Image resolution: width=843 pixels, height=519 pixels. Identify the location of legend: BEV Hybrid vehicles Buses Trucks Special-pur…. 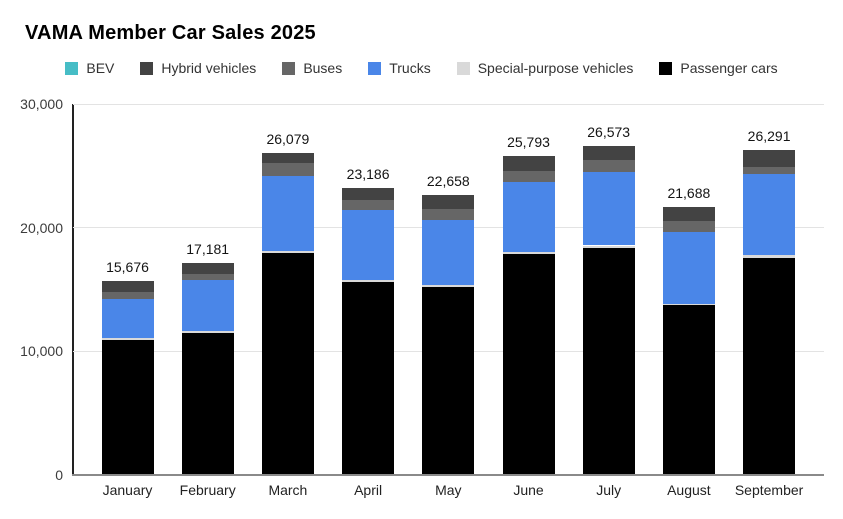
(421, 68).